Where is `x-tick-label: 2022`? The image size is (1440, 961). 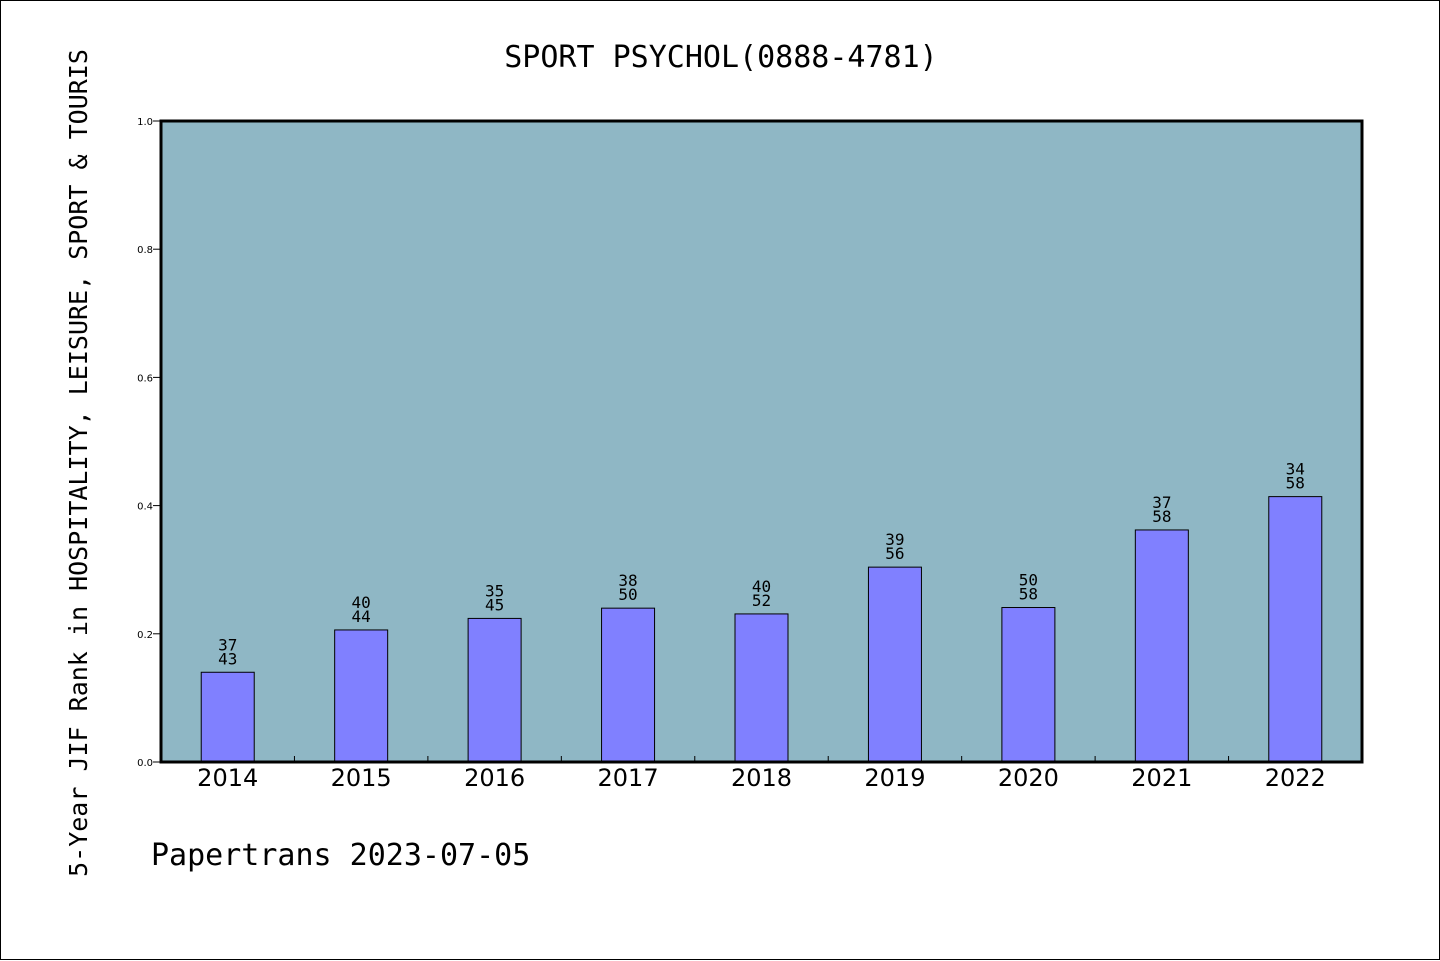
x-tick-label: 2022 is located at coordinates (1295, 778).